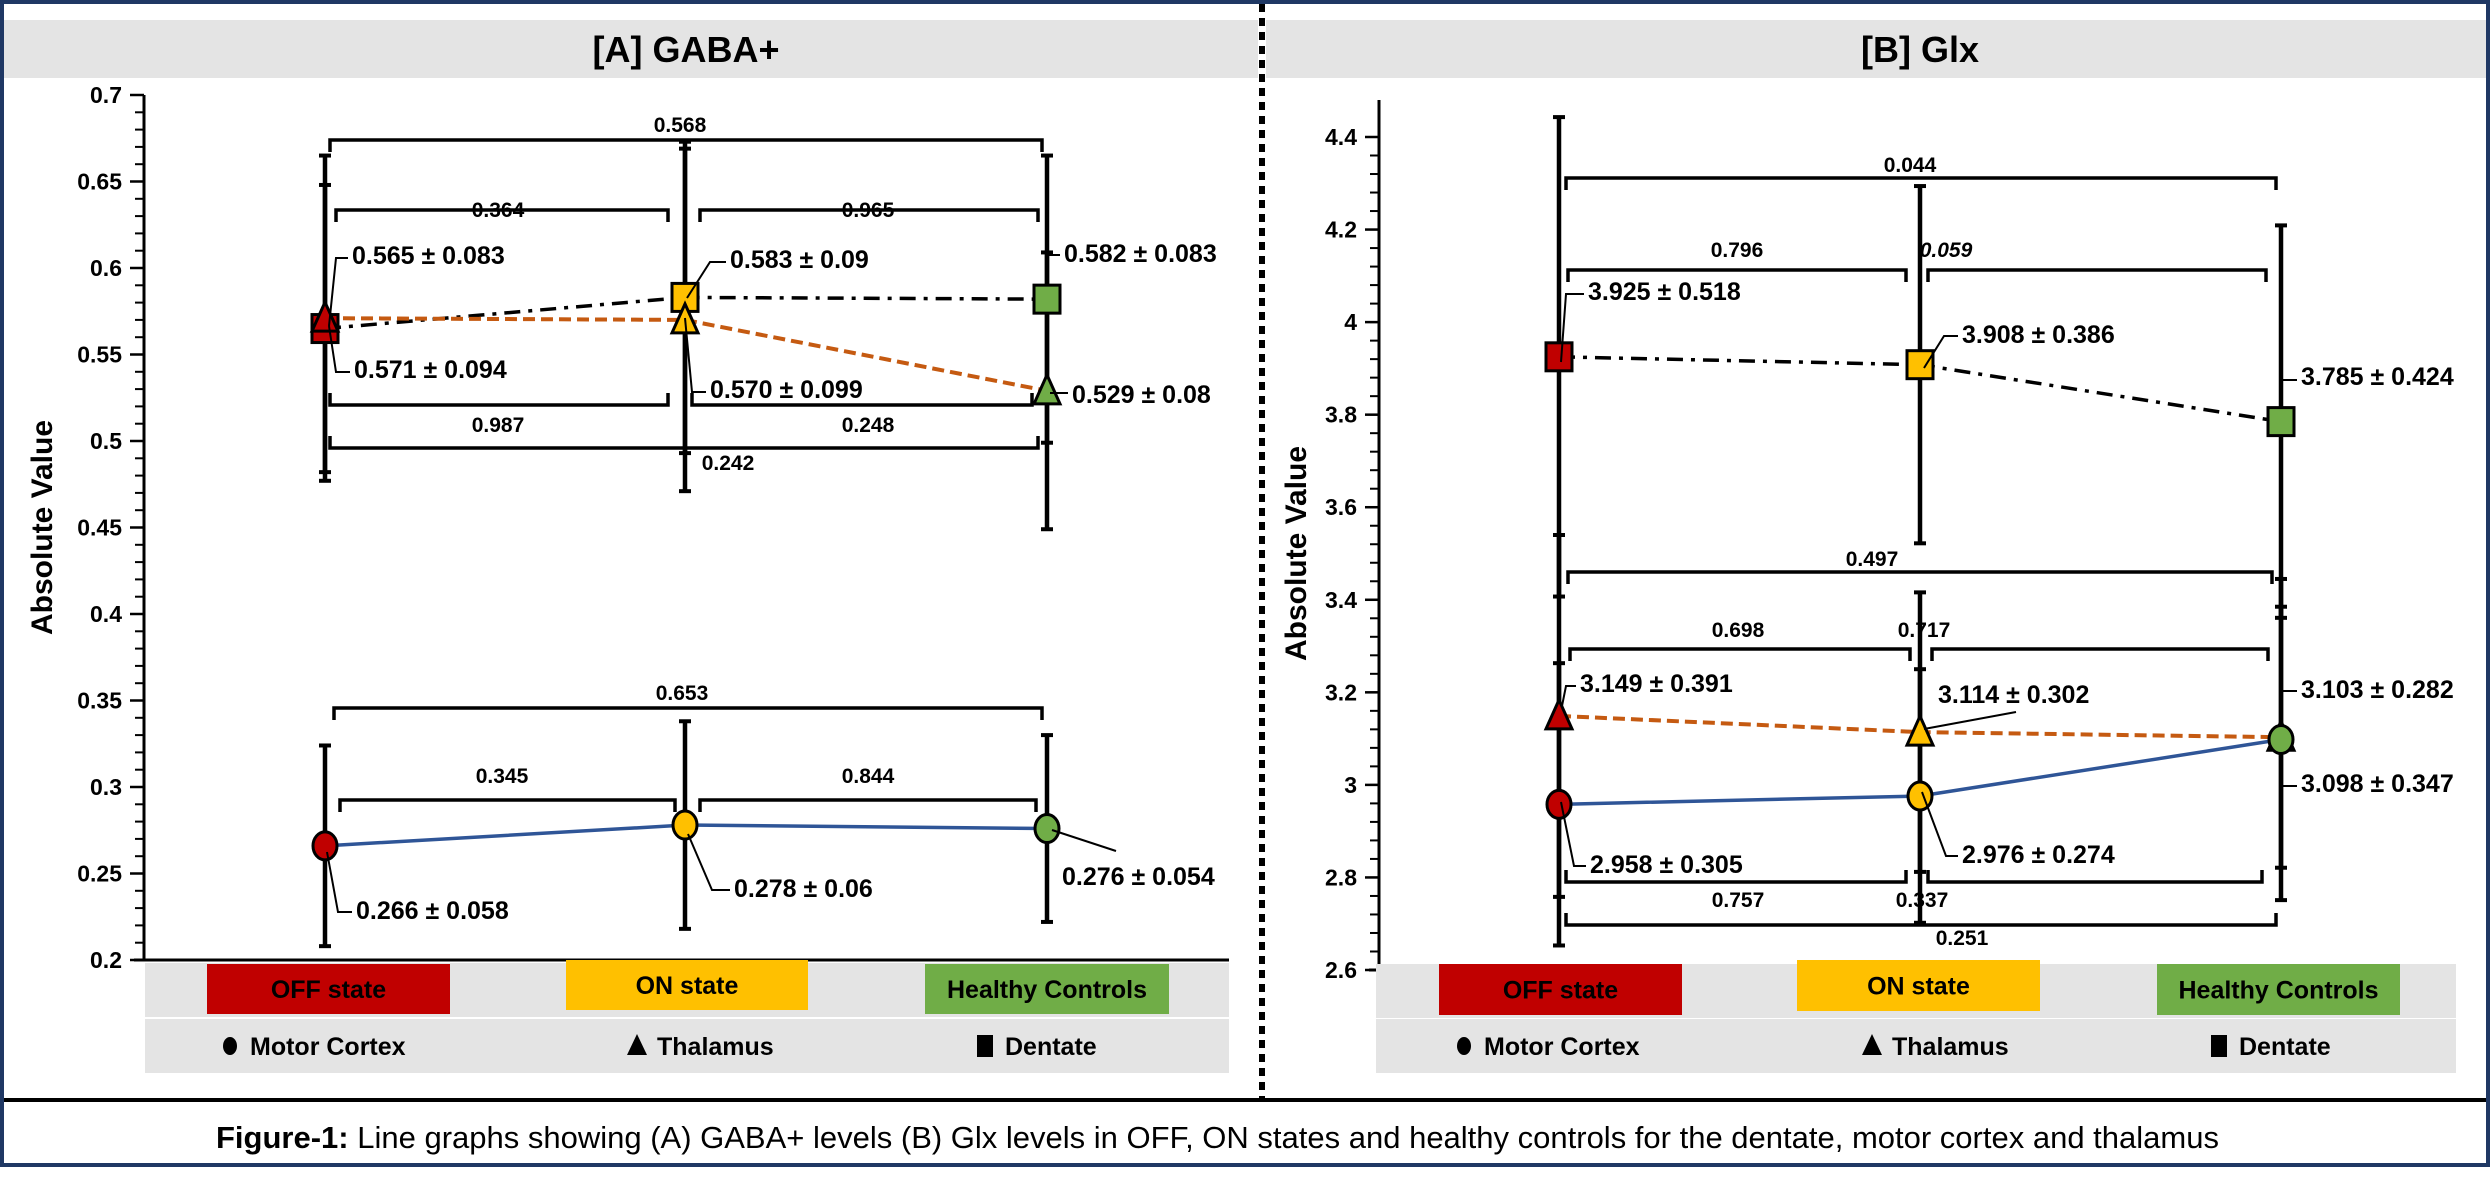 Image resolution: width=2490 pixels, height=1180 pixels. Describe the element at coordinates (2013, 695) in the screenshot. I see `panel-b-data-label: 3.114 ± 0.302` at that location.